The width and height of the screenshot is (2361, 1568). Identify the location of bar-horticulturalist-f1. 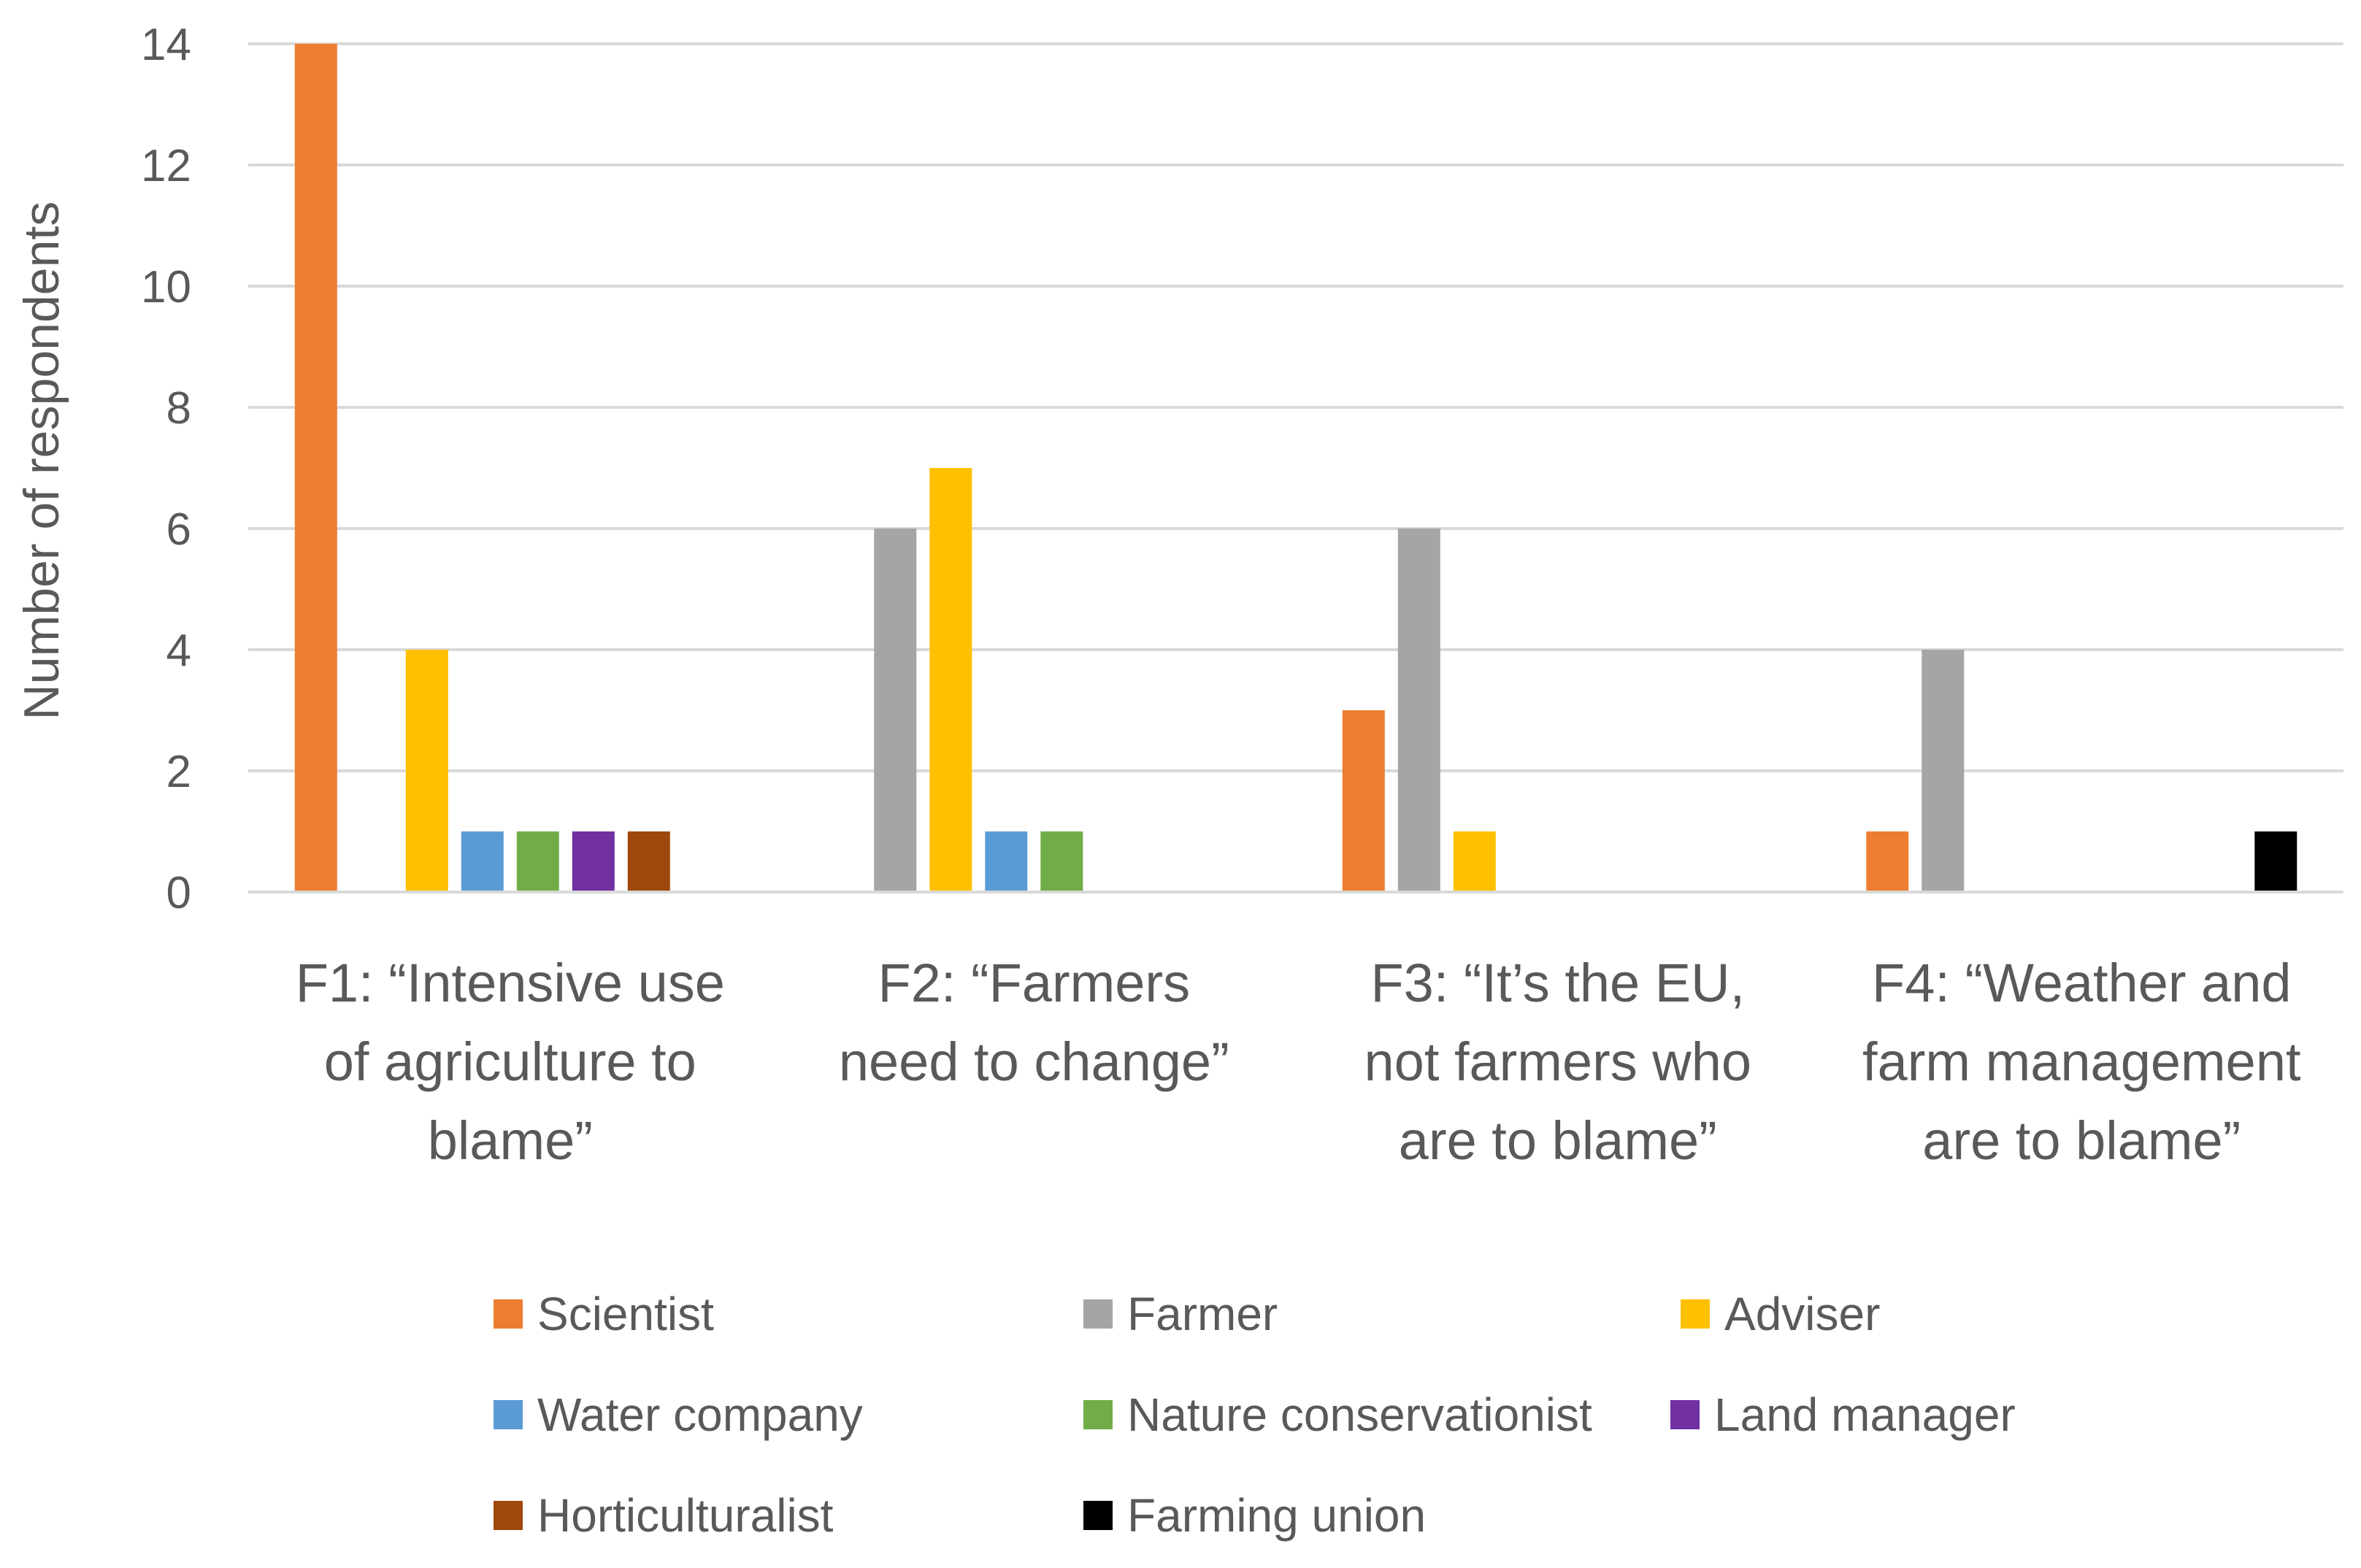
(648, 861).